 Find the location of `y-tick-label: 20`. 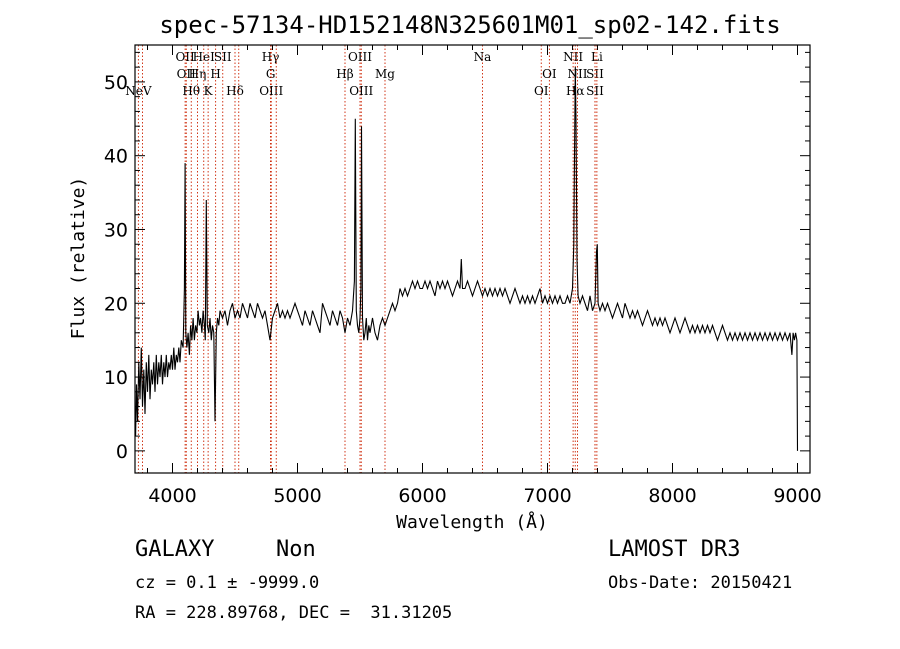

y-tick-label: 20 is located at coordinates (116, 304).